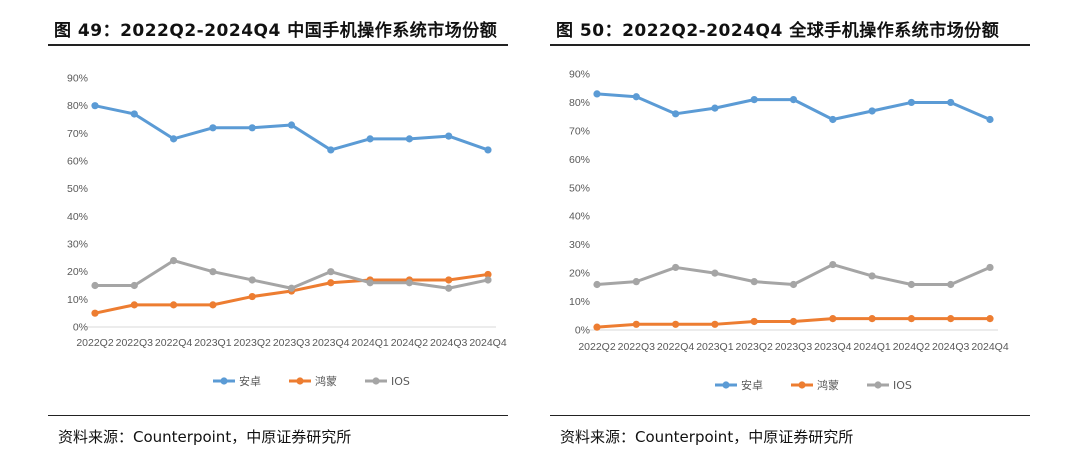  What do you see at coordinates (637, 347) in the screenshot?
I see `x-tick-label: 2022Q3` at bounding box center [637, 347].